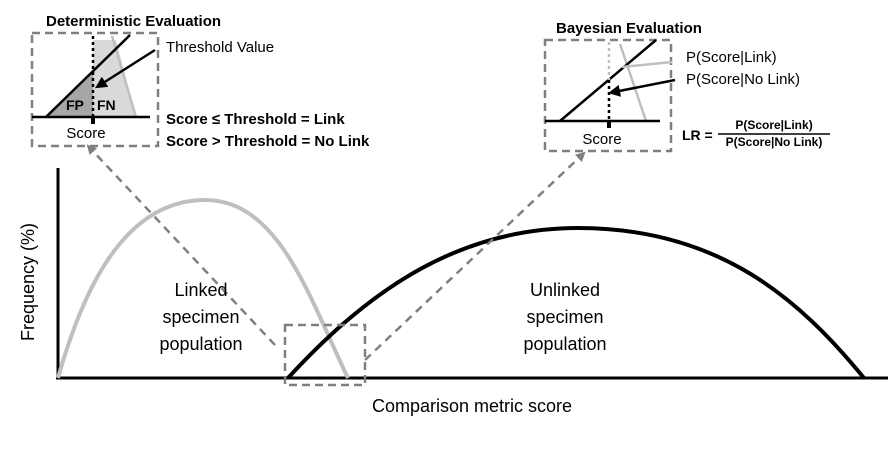 The width and height of the screenshot is (894, 450). I want to click on p-link-pointer, so click(647, 64).